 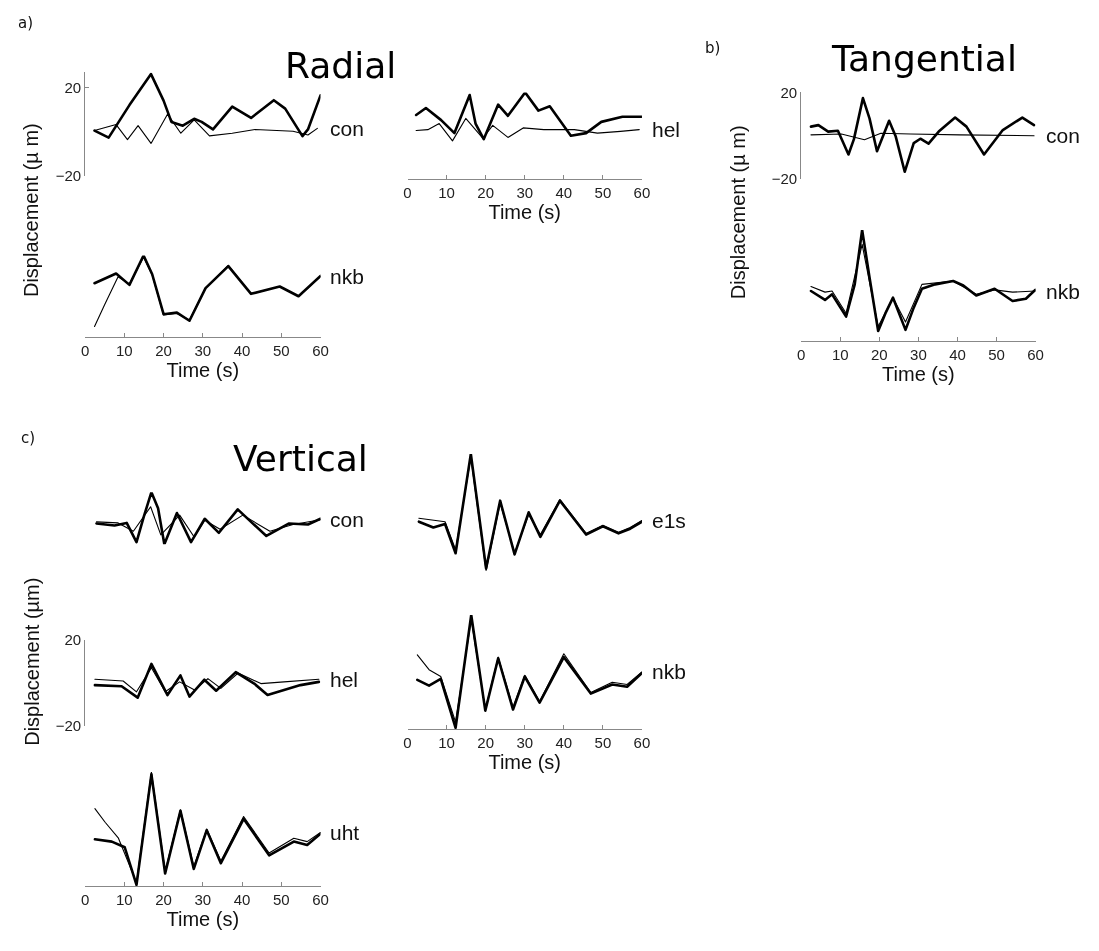 I want to click on y-axis-title: Displacement (µm), so click(x=31, y=661).